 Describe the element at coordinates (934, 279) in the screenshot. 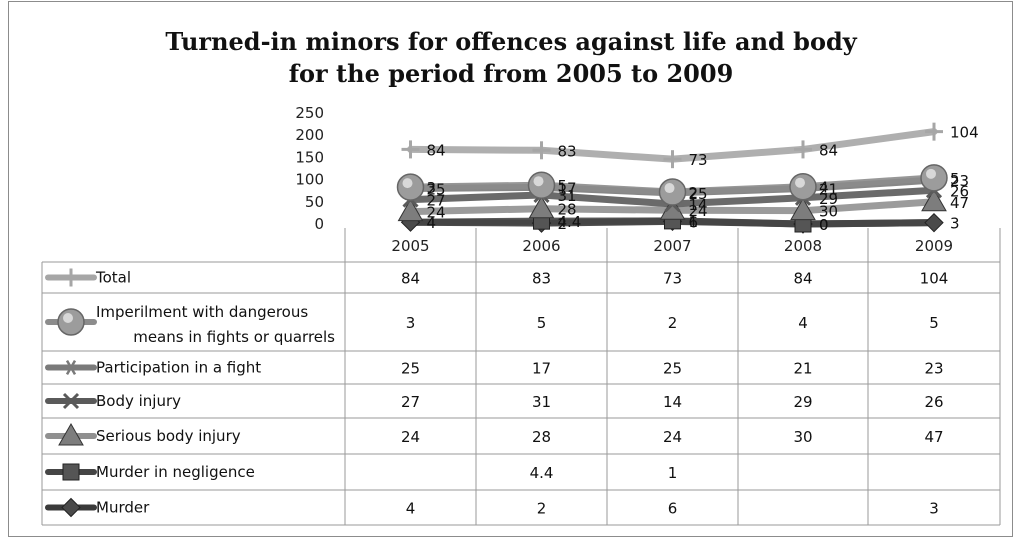

I see `table-cell: 104` at that location.